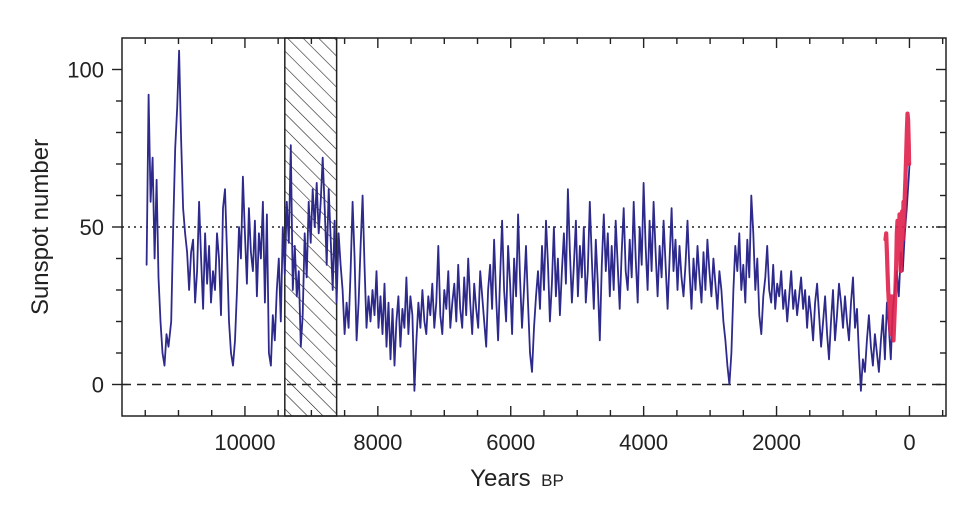 Image resolution: width=970 pixels, height=514 pixels. I want to click on x-tick-label: 6000, so click(510, 442).